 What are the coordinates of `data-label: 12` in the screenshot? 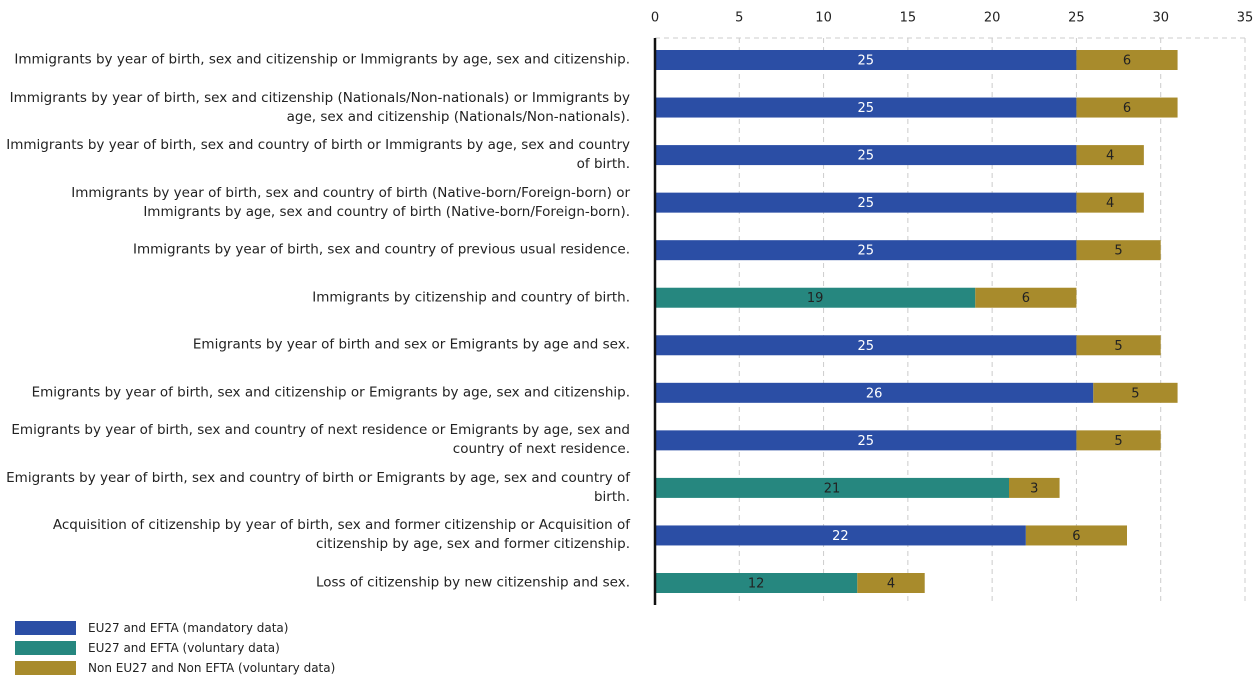 It's located at (756, 584).